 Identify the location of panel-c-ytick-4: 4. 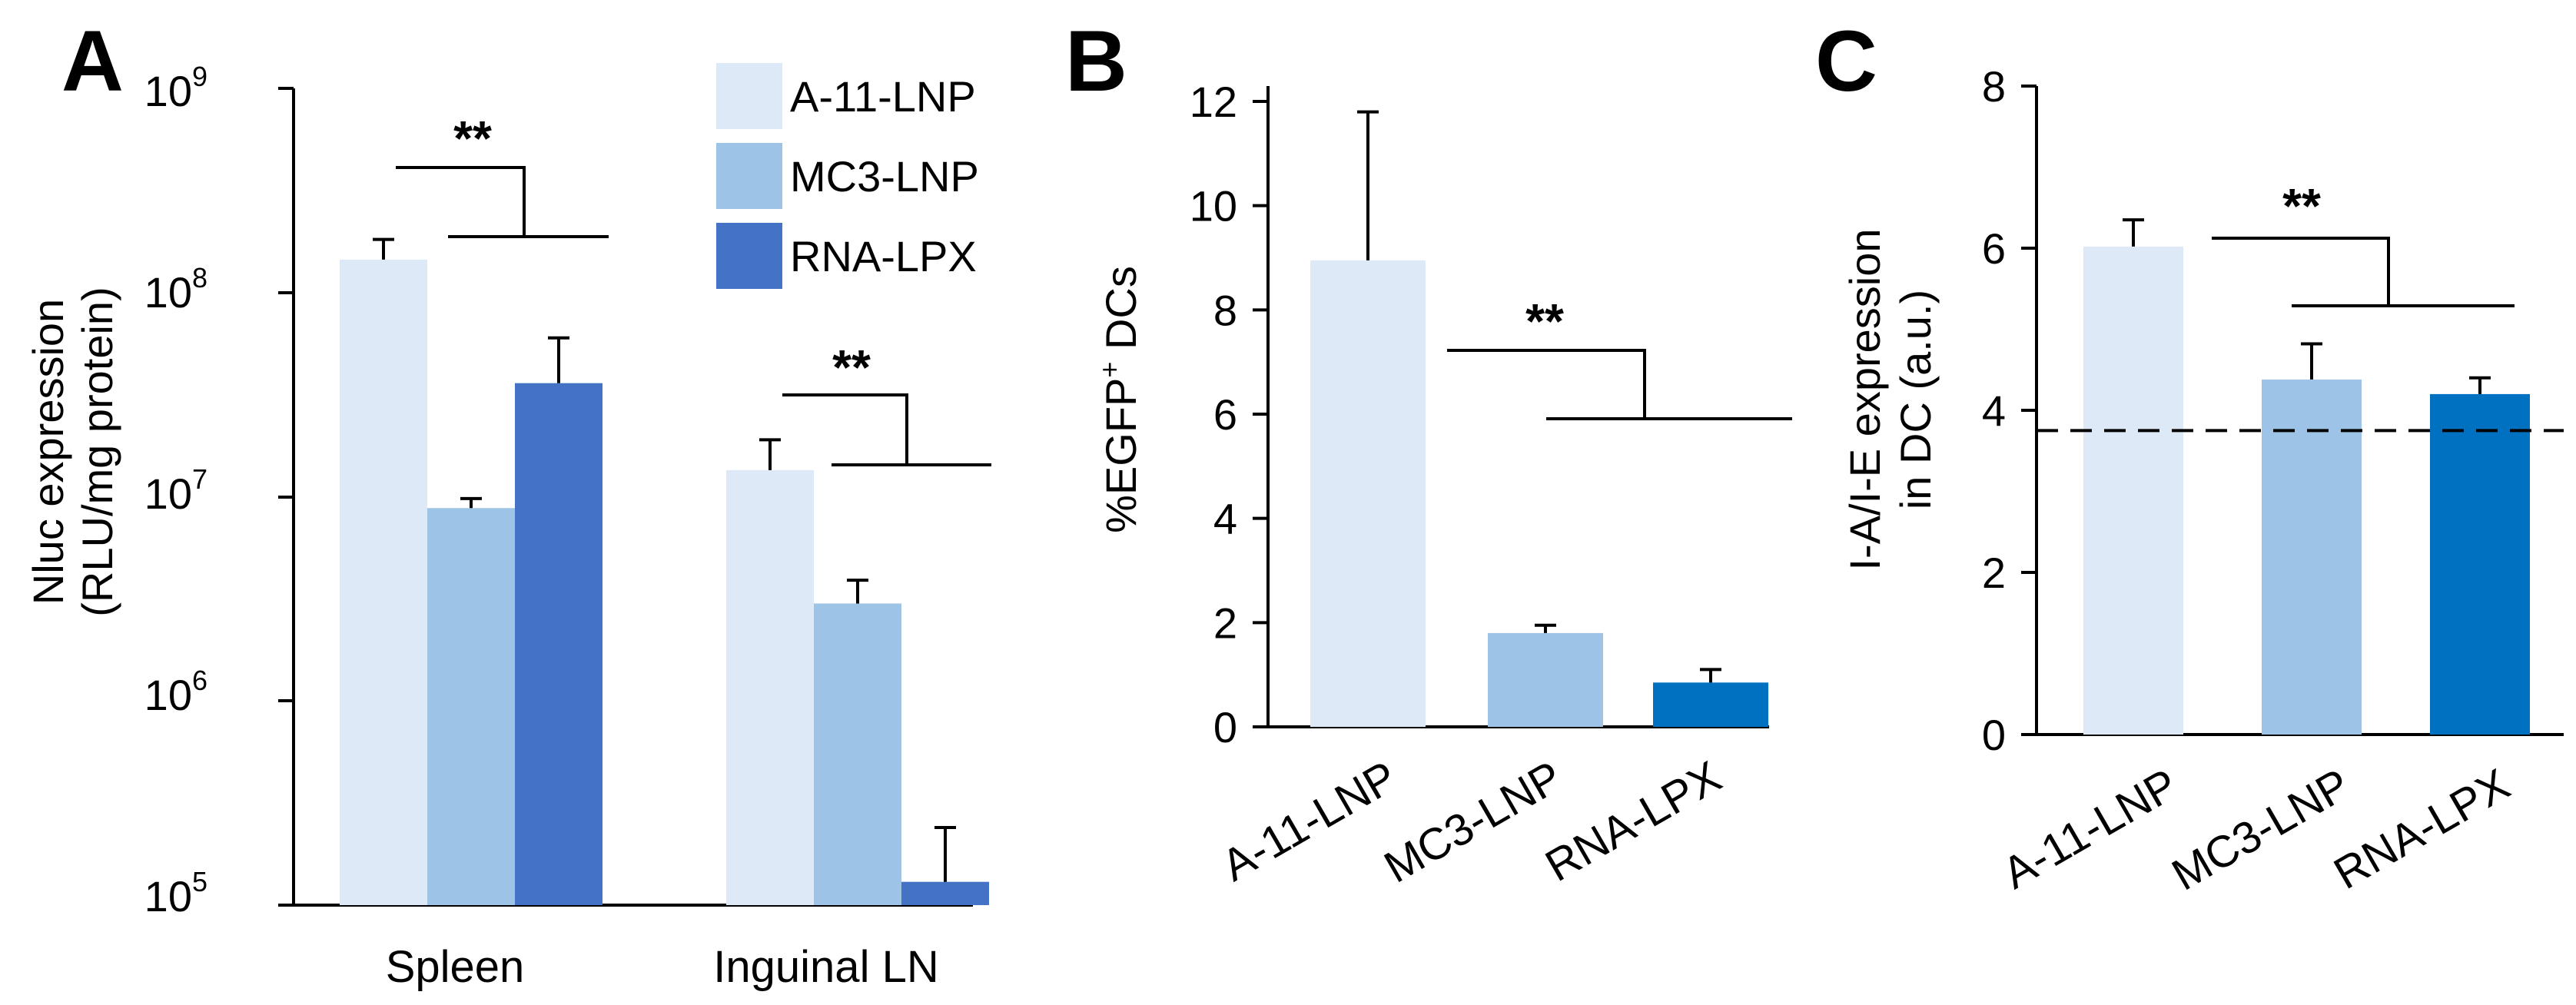
(2009, 410).